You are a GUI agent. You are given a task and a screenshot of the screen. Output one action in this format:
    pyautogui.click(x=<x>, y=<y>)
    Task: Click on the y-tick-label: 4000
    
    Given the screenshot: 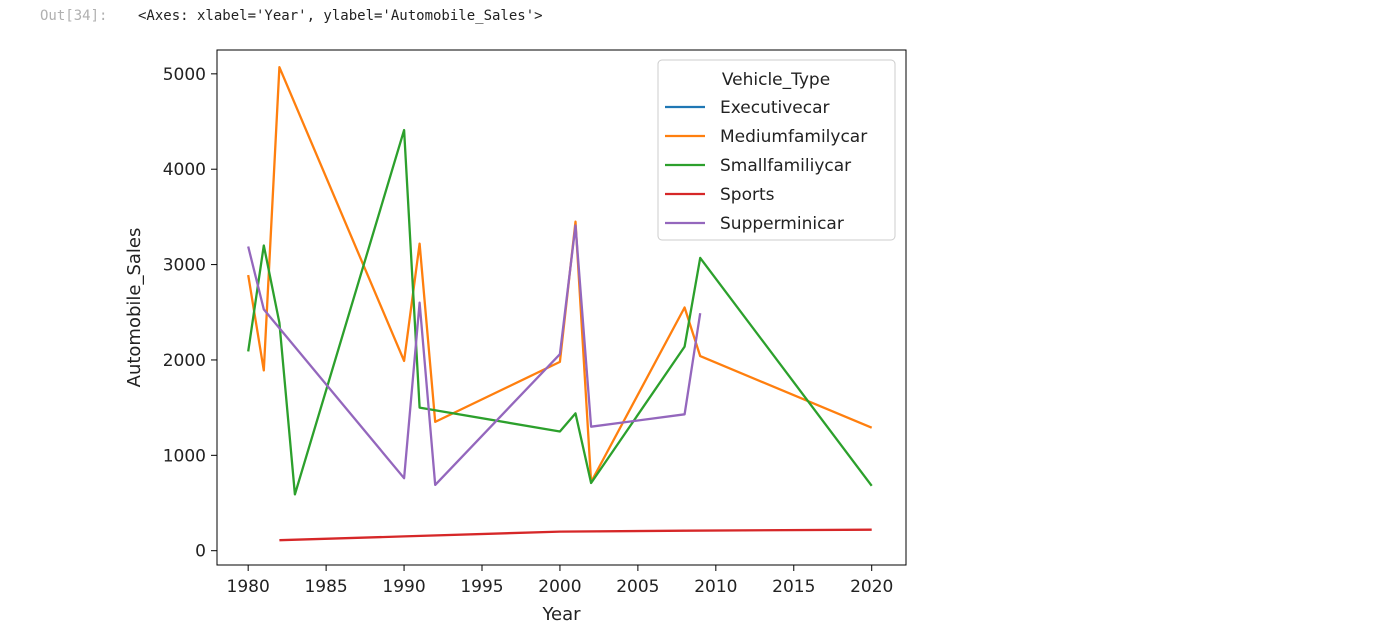 What is the action you would take?
    pyautogui.click(x=184, y=170)
    